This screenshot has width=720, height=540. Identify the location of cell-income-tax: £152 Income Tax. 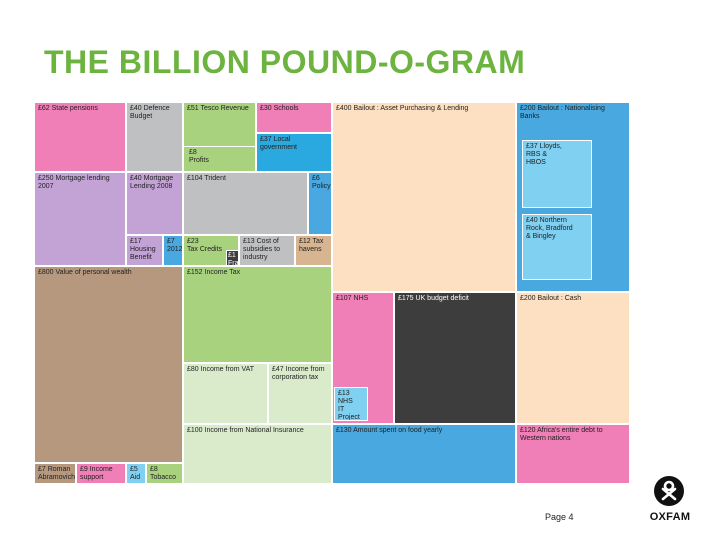
(257, 314).